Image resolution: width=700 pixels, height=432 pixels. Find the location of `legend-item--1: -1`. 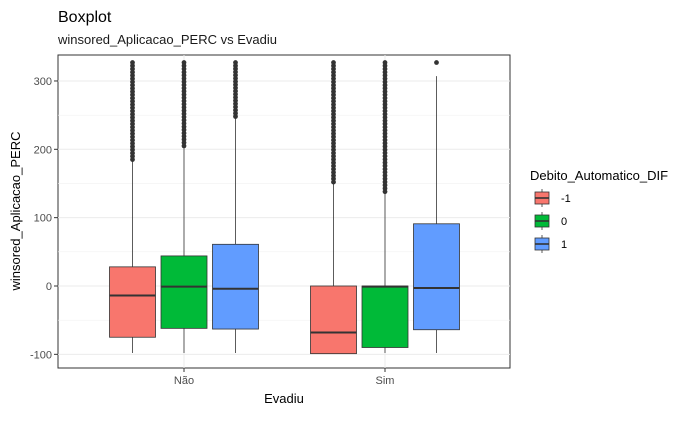

legend-item--1: -1 is located at coordinates (551, 198).